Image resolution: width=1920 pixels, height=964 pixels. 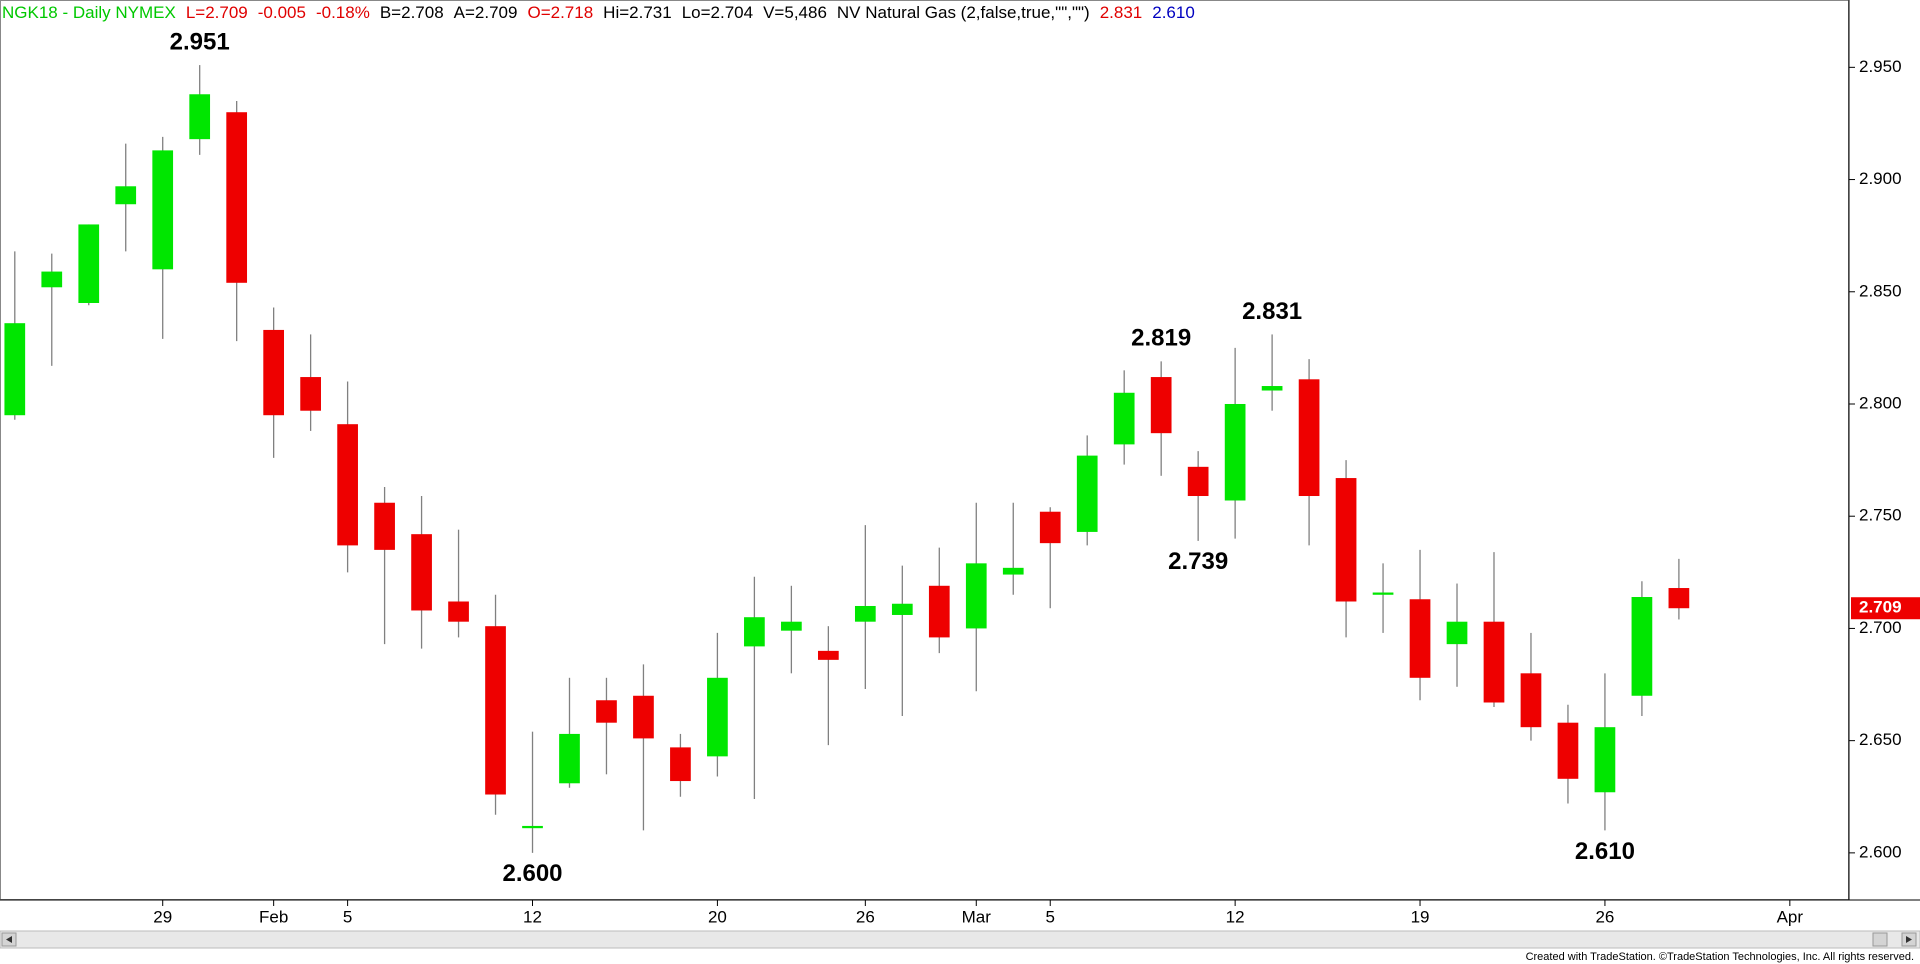 I want to click on y-tick-label: 2.850, so click(x=1880, y=290).